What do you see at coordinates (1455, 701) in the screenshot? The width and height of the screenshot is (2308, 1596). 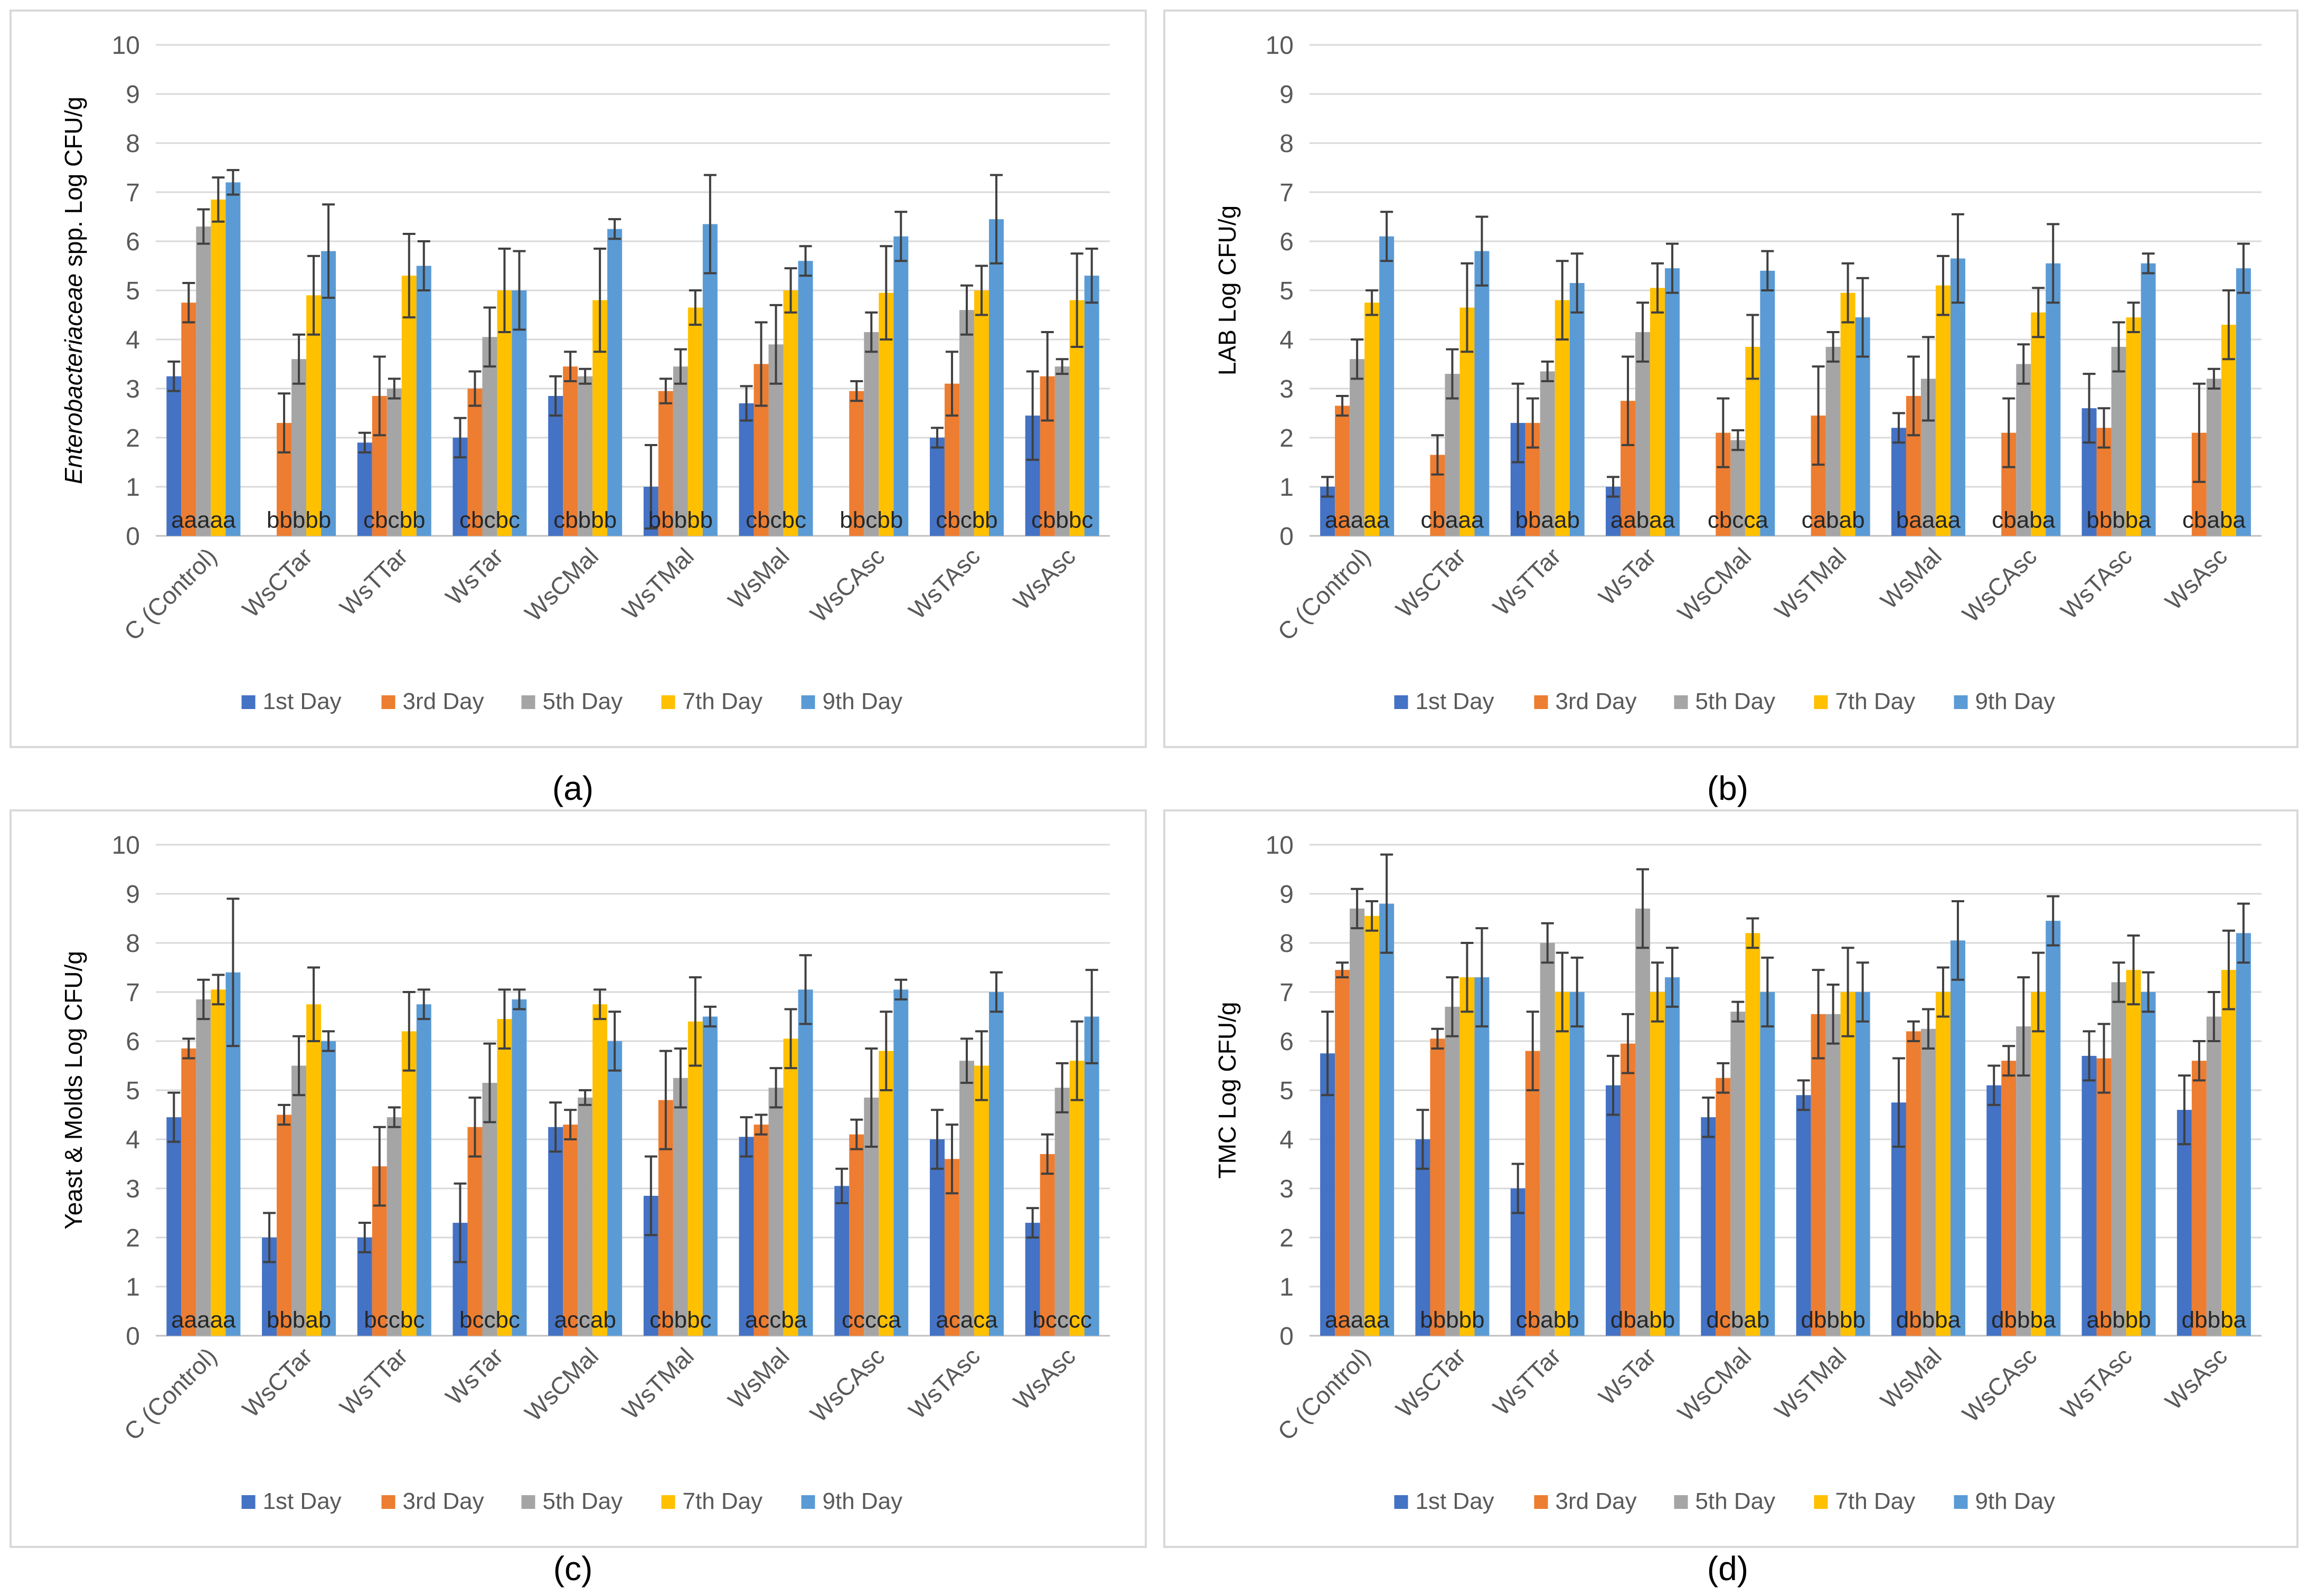 I see `legend-label: 1st Day` at bounding box center [1455, 701].